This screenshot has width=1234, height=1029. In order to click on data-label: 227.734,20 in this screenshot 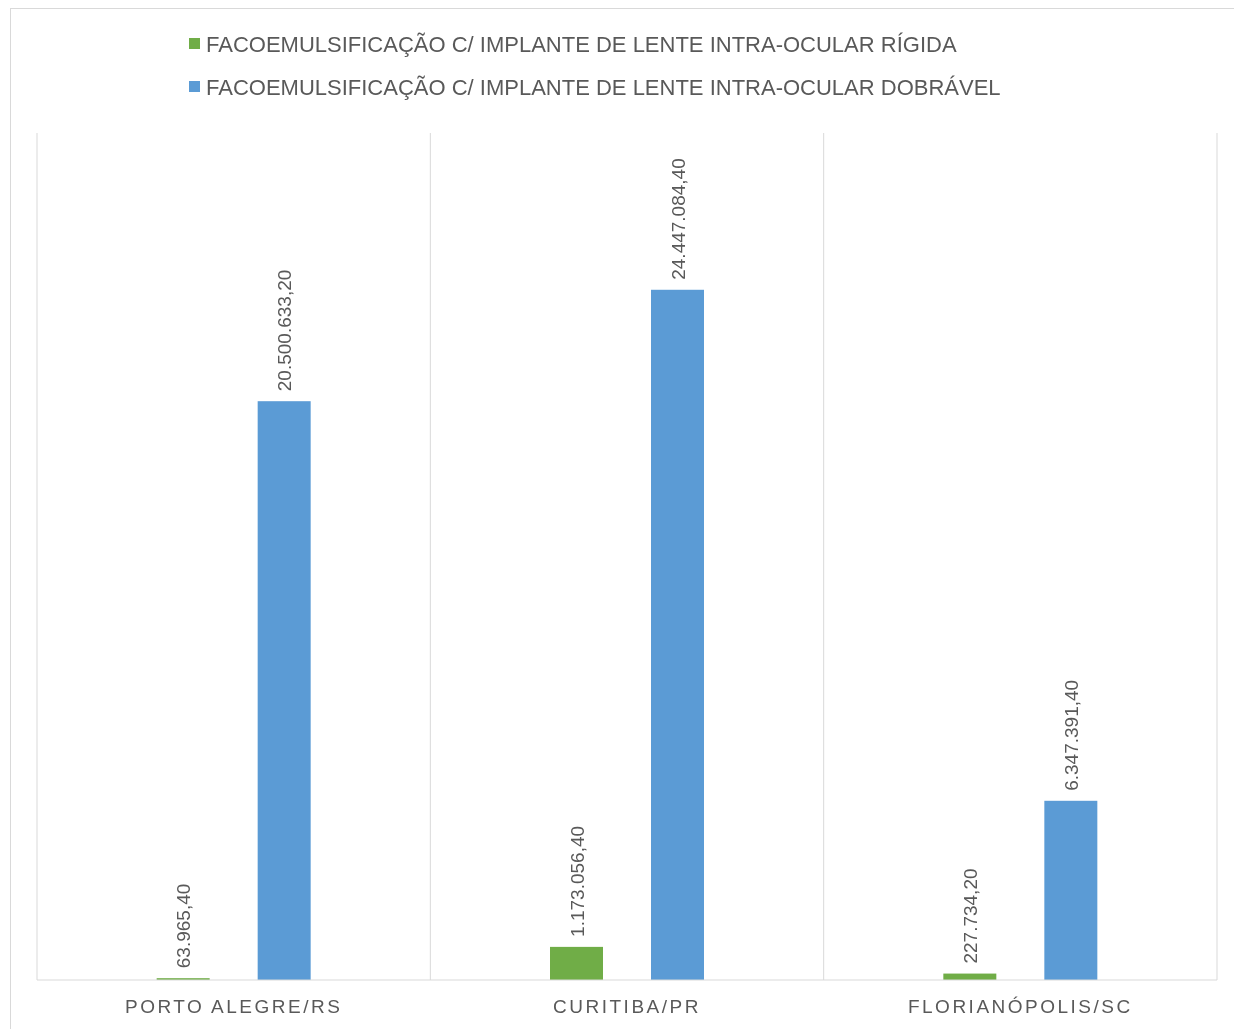, I will do `click(970, 916)`.